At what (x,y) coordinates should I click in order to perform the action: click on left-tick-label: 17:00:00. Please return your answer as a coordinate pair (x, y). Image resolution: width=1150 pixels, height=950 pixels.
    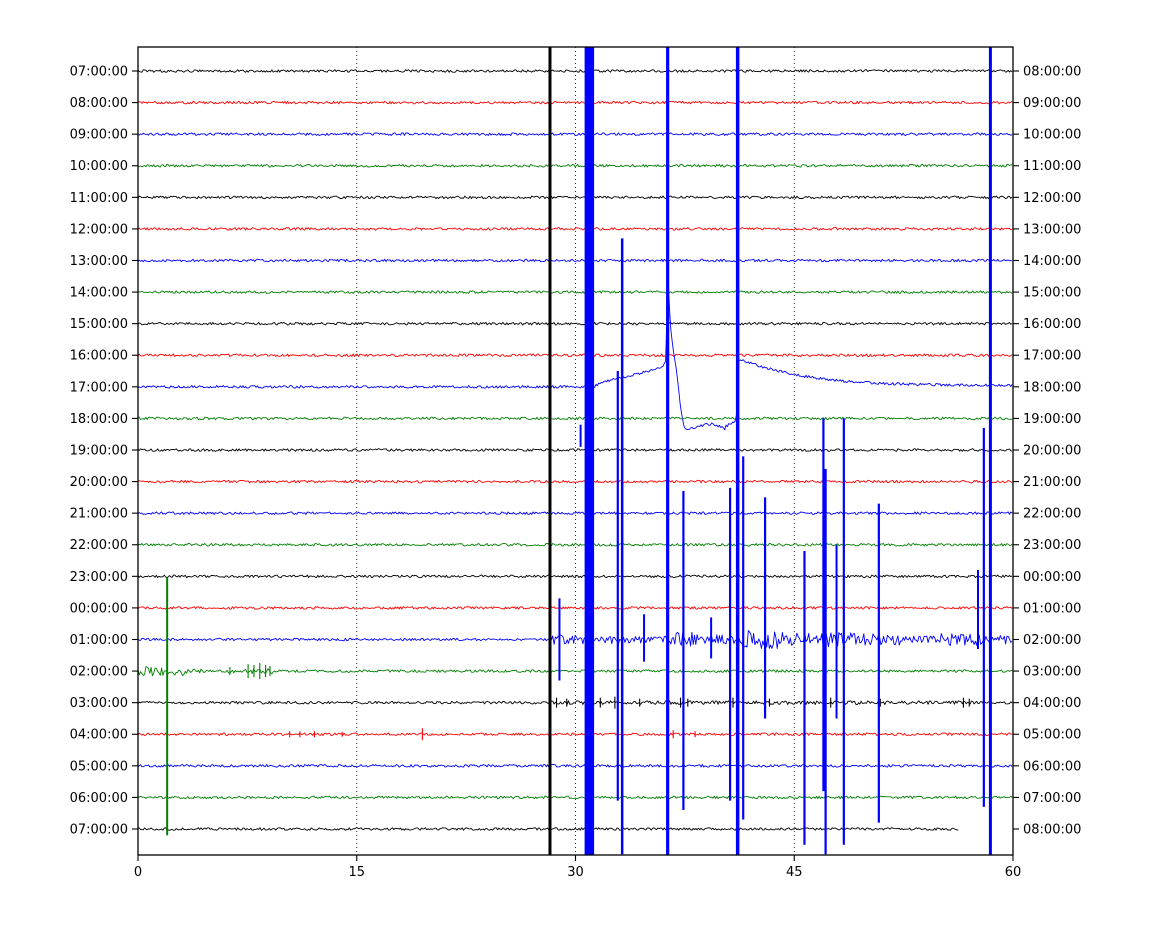
    Looking at the image, I should click on (99, 387).